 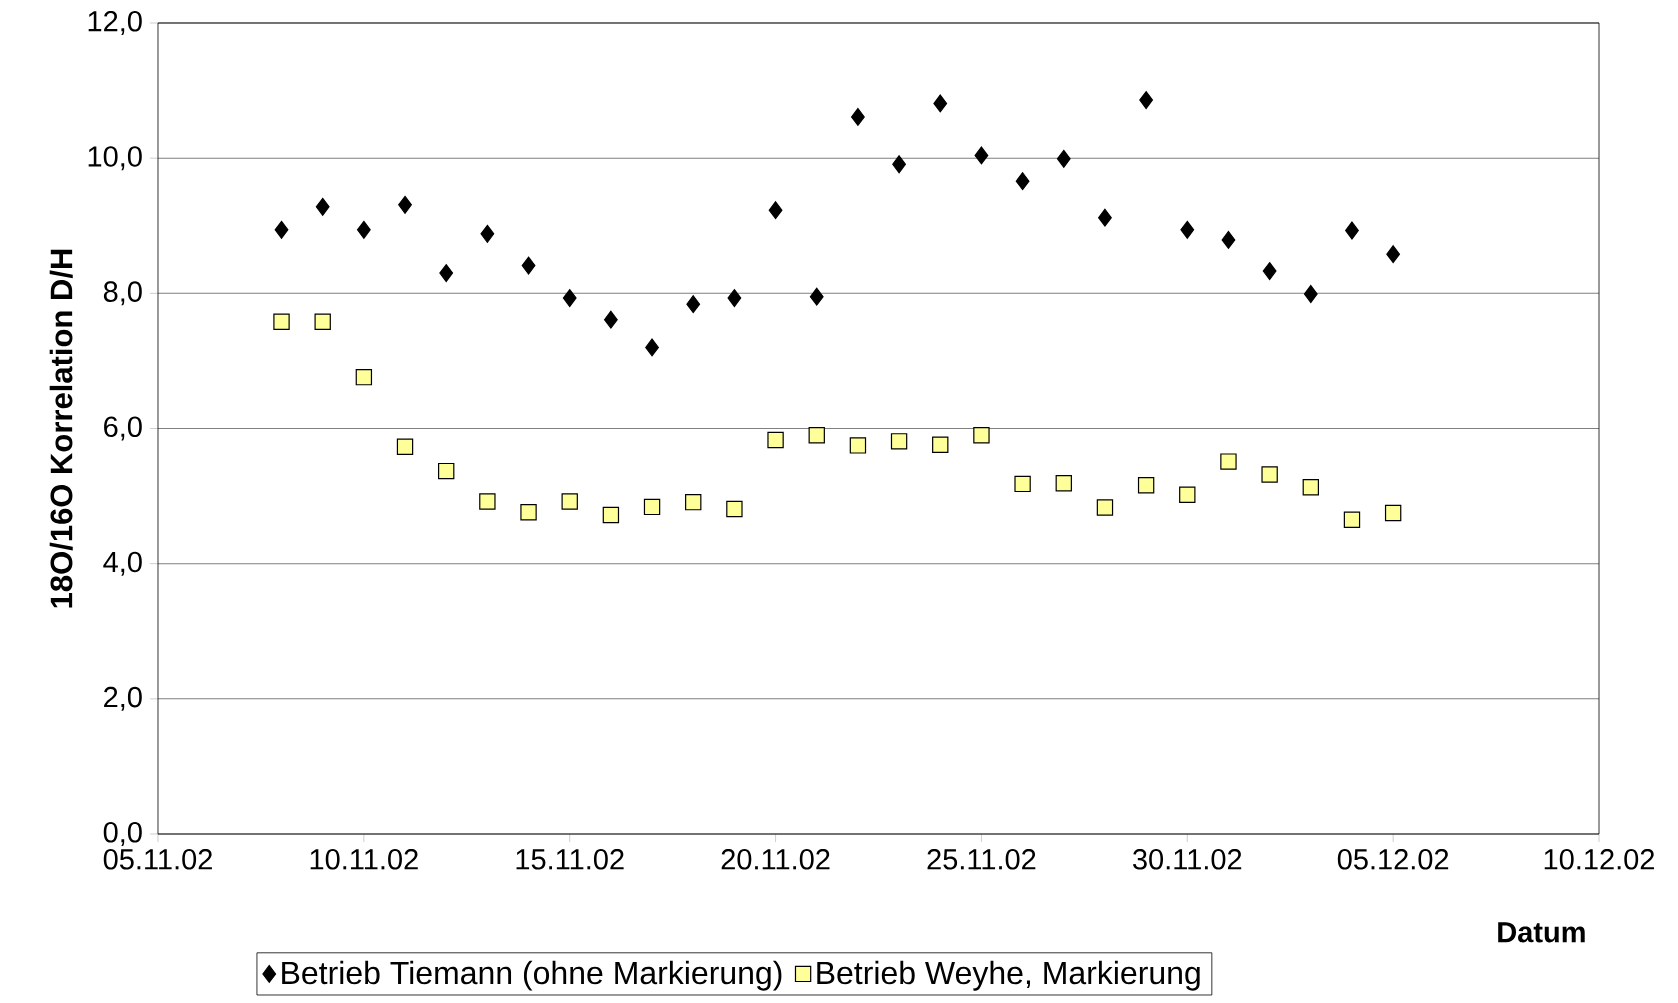 What do you see at coordinates (1393, 859) in the screenshot?
I see `x-tick-label: 05.12.02` at bounding box center [1393, 859].